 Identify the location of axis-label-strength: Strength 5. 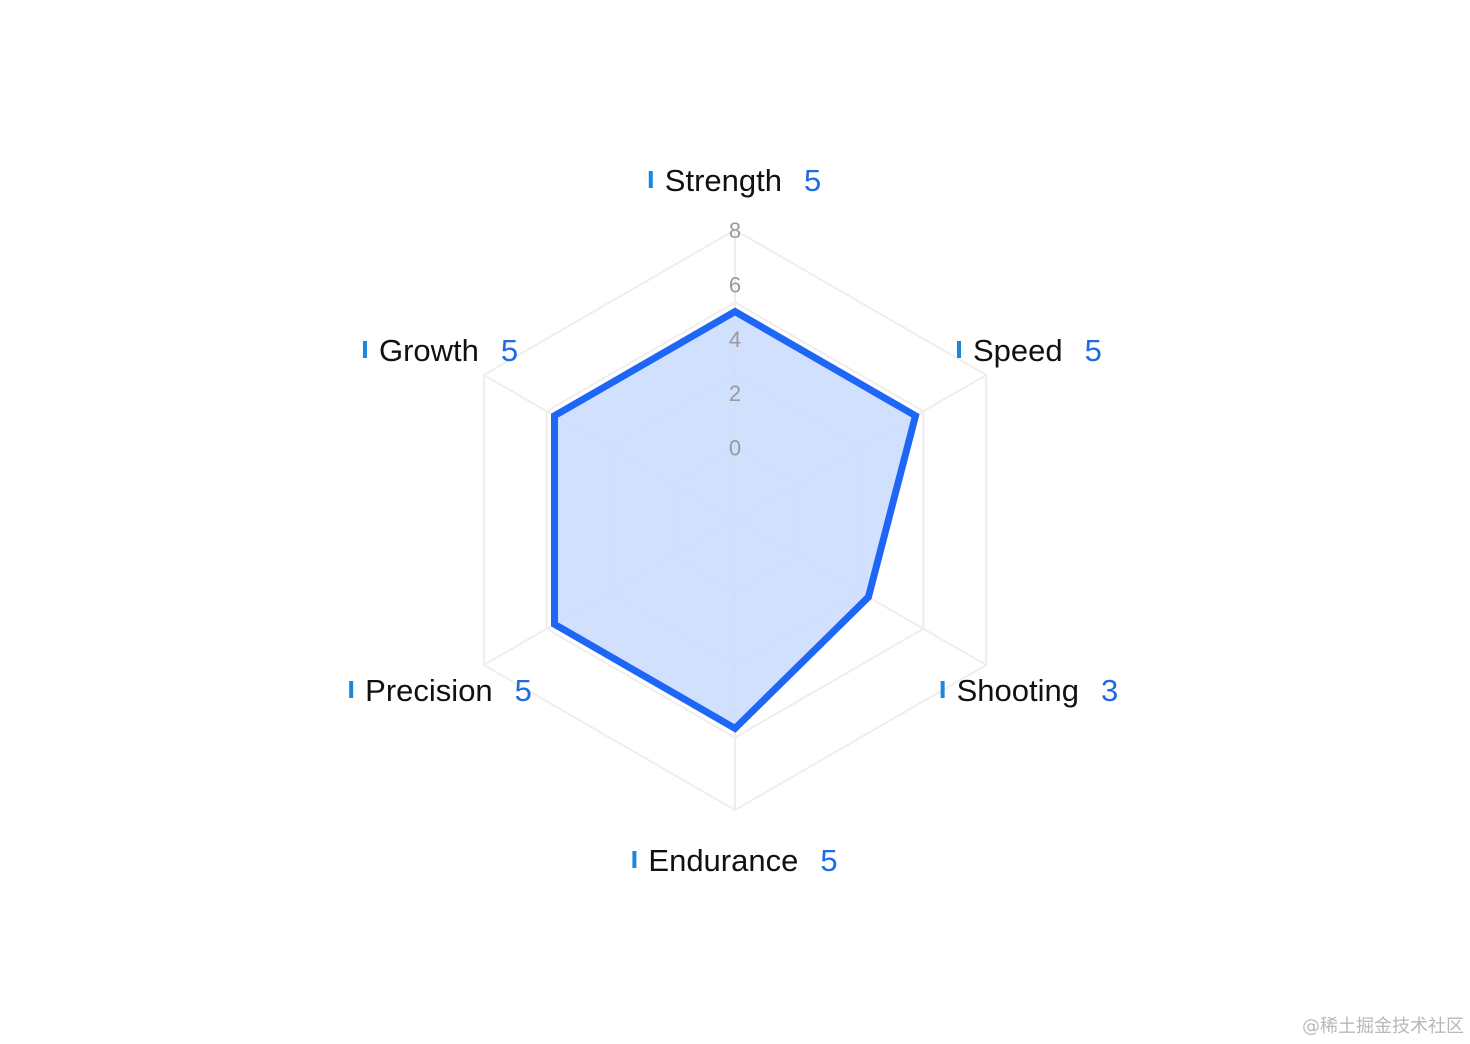
(734, 180).